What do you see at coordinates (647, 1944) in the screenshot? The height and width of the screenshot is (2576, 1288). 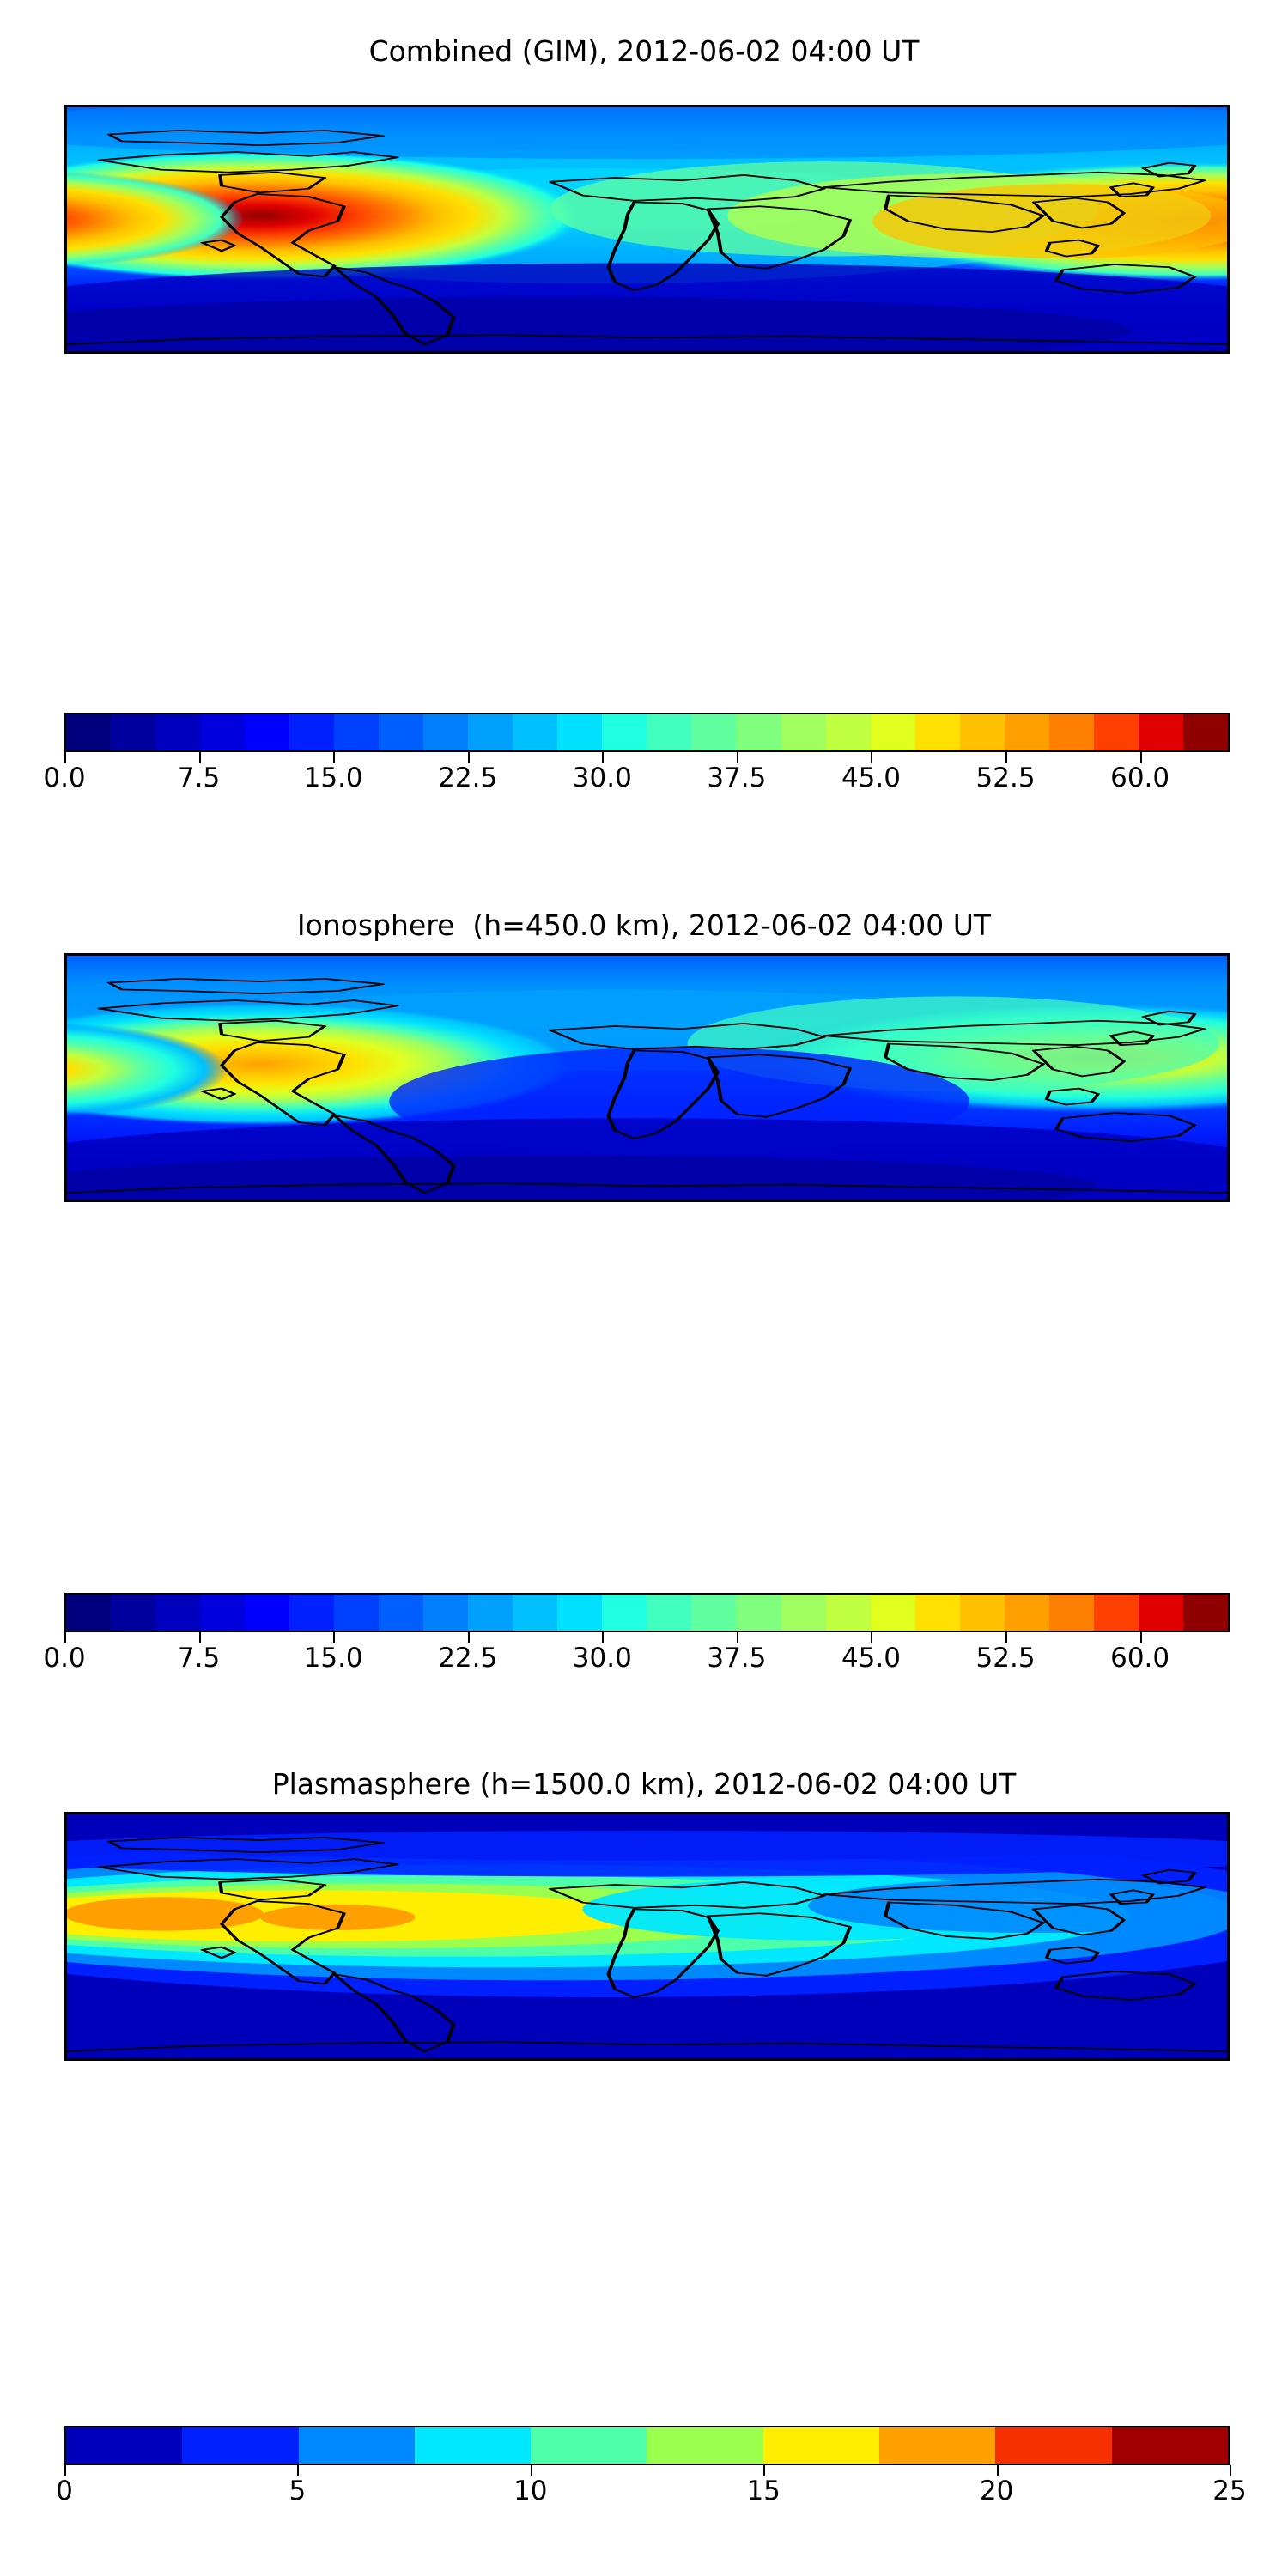 I see `coastlines-plasmasphere` at bounding box center [647, 1944].